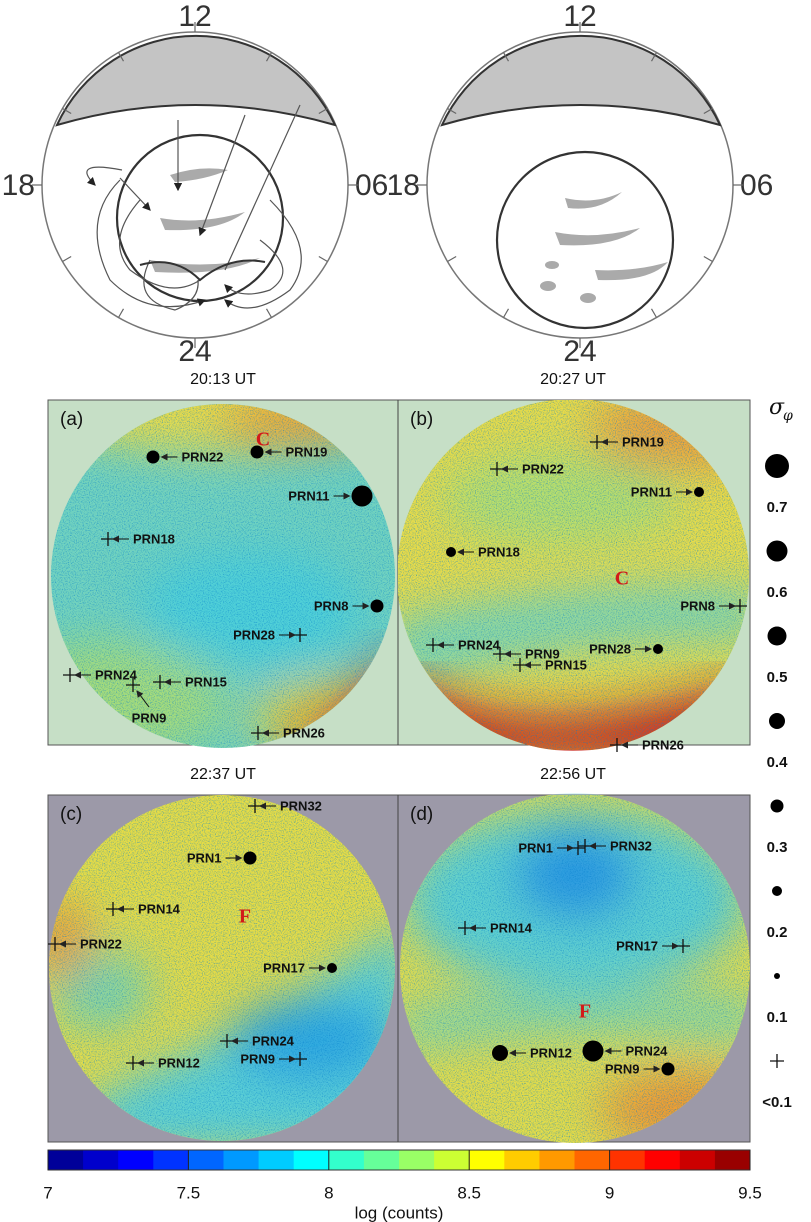  Describe the element at coordinates (777, 592) in the screenshot. I see `legend-level: 0.6` at that location.